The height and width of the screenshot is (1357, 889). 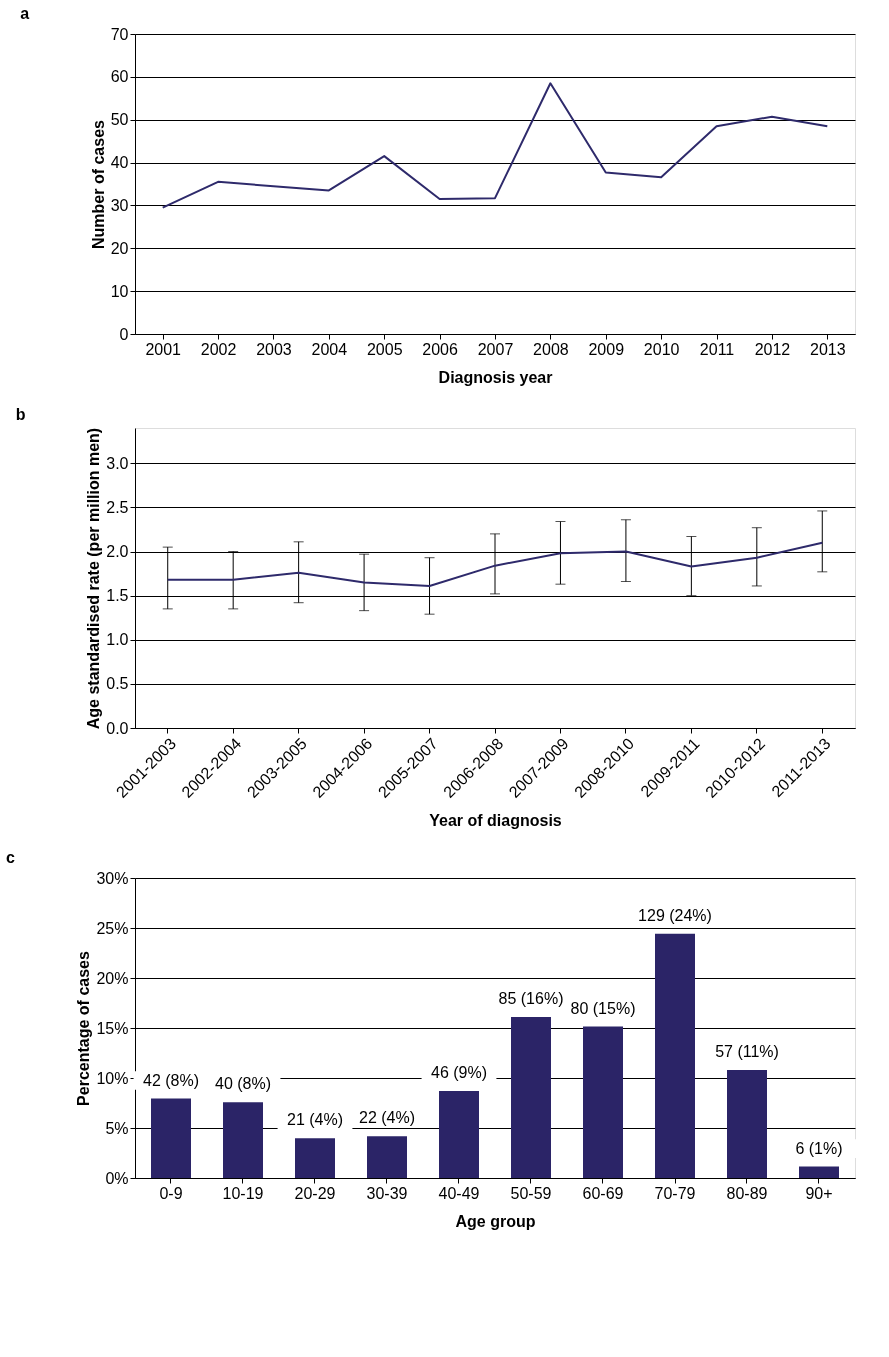 I want to click on y-tick-label: 20%, so click(x=112, y=978).